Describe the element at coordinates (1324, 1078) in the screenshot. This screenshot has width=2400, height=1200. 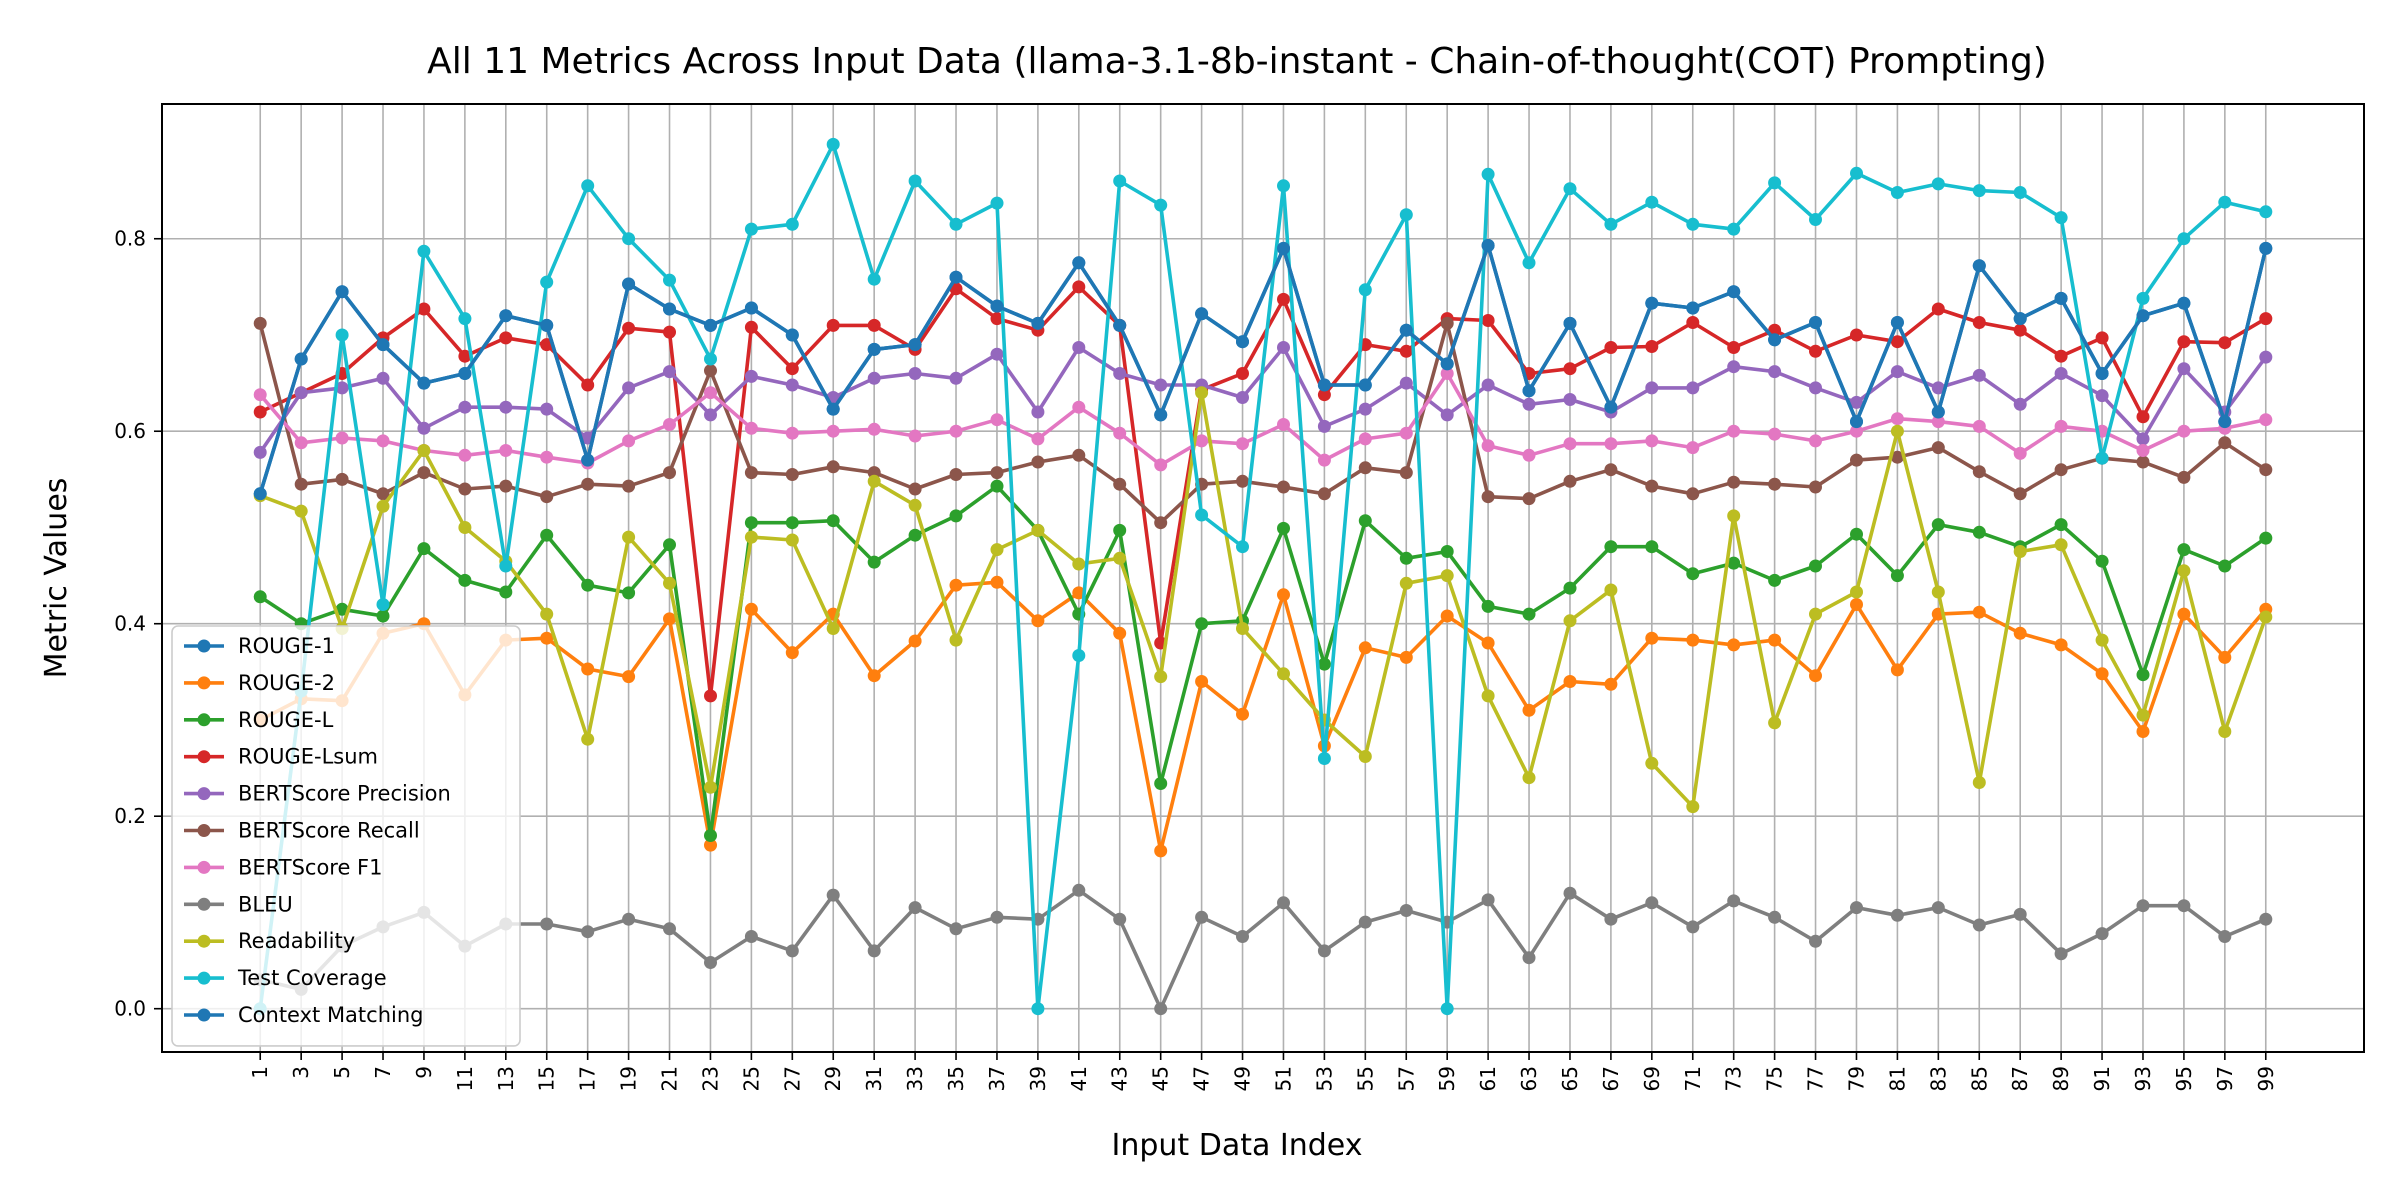
I see `x-tick-label: 53` at that location.